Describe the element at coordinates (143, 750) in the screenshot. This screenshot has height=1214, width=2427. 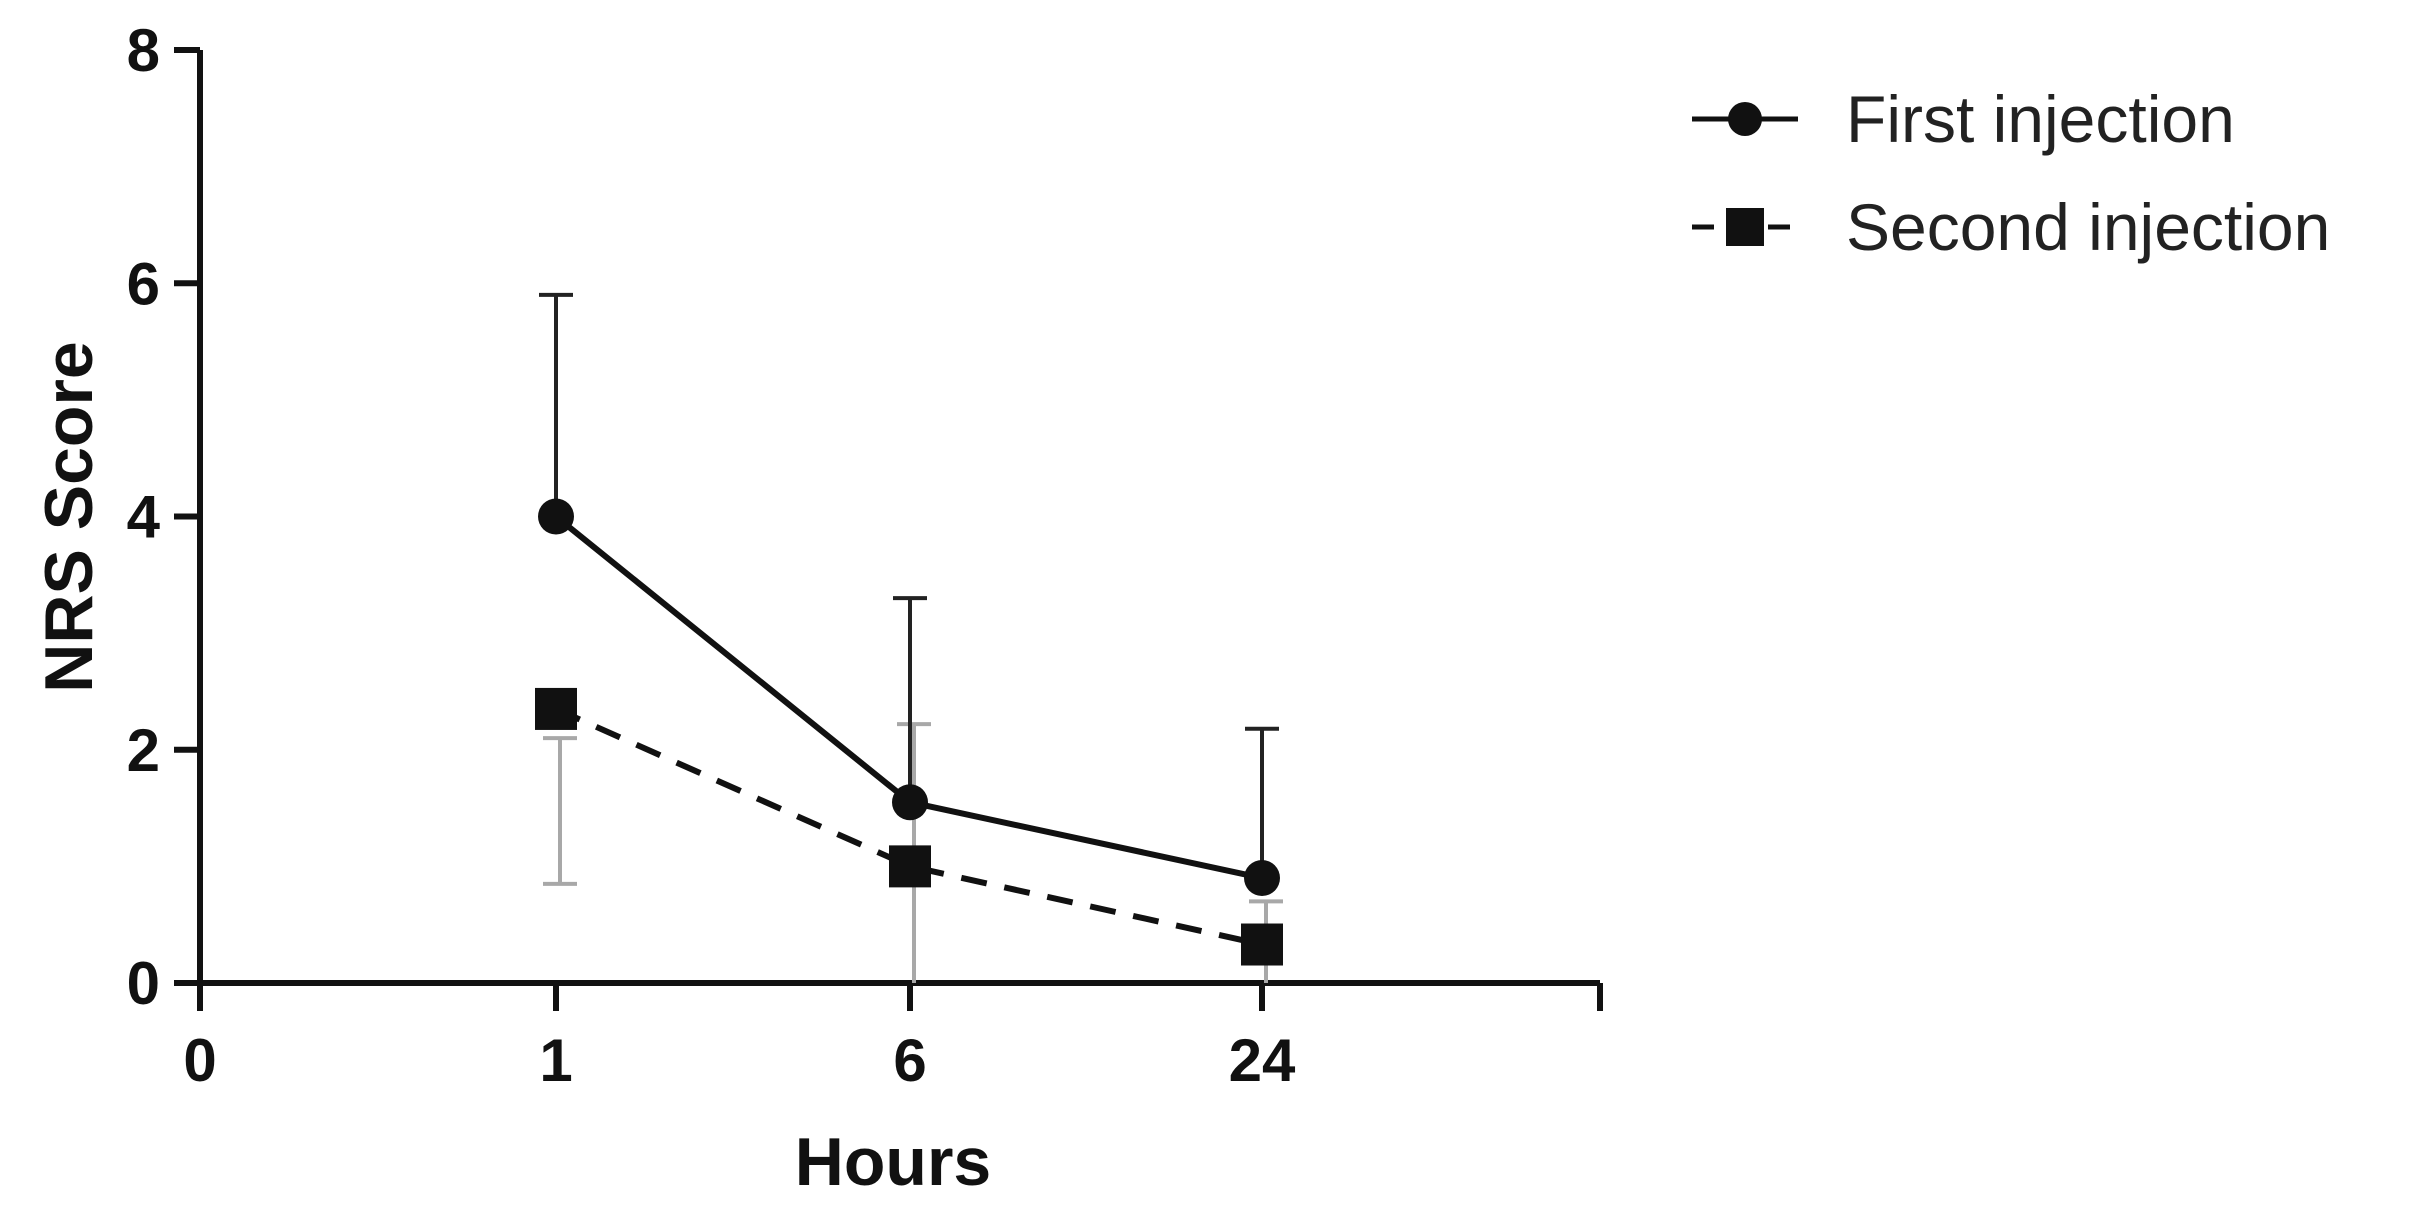
I see `y-tick-label: 2` at that location.